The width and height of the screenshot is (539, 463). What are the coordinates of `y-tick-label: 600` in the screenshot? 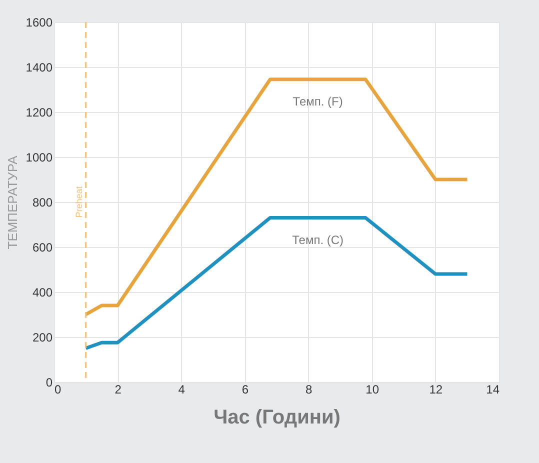 It's located at (42, 247).